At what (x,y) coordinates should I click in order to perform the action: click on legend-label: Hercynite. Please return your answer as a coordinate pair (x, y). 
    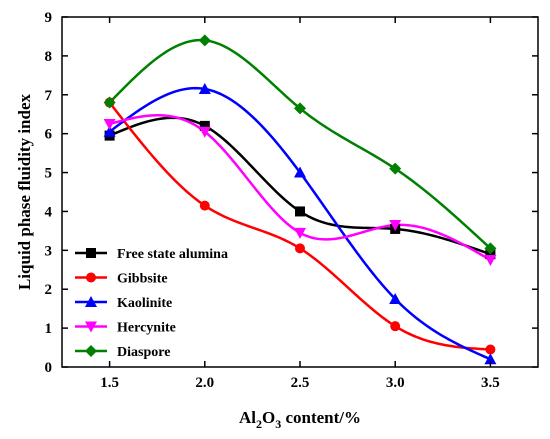
    Looking at the image, I should click on (146, 328).